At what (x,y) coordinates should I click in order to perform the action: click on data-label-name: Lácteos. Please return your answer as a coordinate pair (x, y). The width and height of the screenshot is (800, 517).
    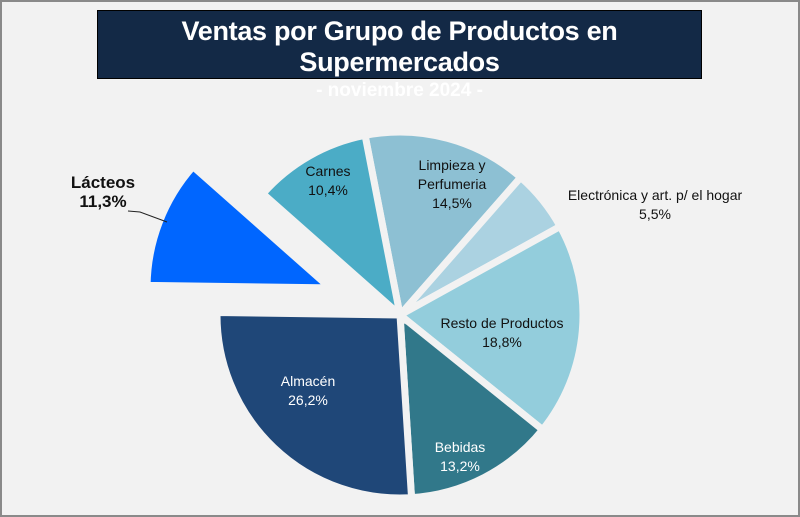
    Looking at the image, I should click on (103, 182).